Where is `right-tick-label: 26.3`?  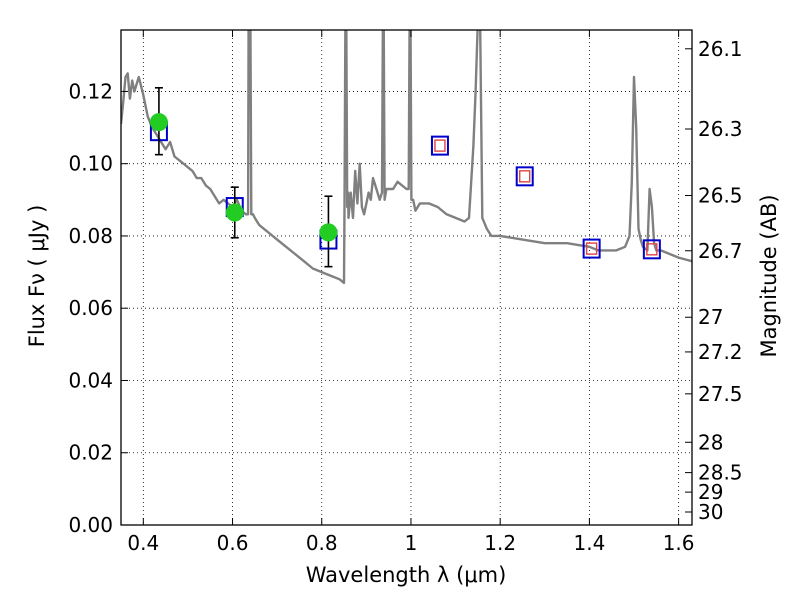 right-tick-label: 26.3 is located at coordinates (720, 129).